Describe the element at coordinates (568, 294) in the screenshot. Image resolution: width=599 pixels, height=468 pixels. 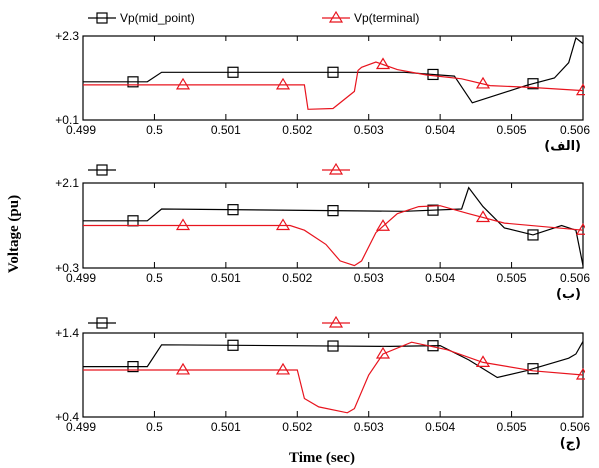
I see `panel-label: (ب)` at that location.